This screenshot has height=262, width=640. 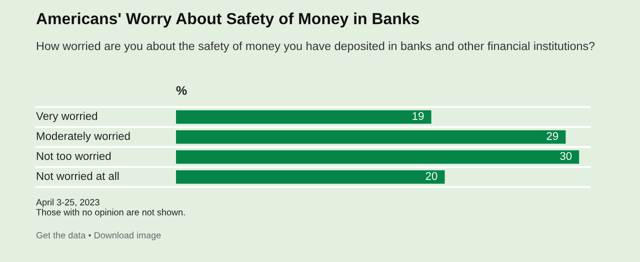 I want to click on text: April 3-25, 2023, so click(x=68, y=203).